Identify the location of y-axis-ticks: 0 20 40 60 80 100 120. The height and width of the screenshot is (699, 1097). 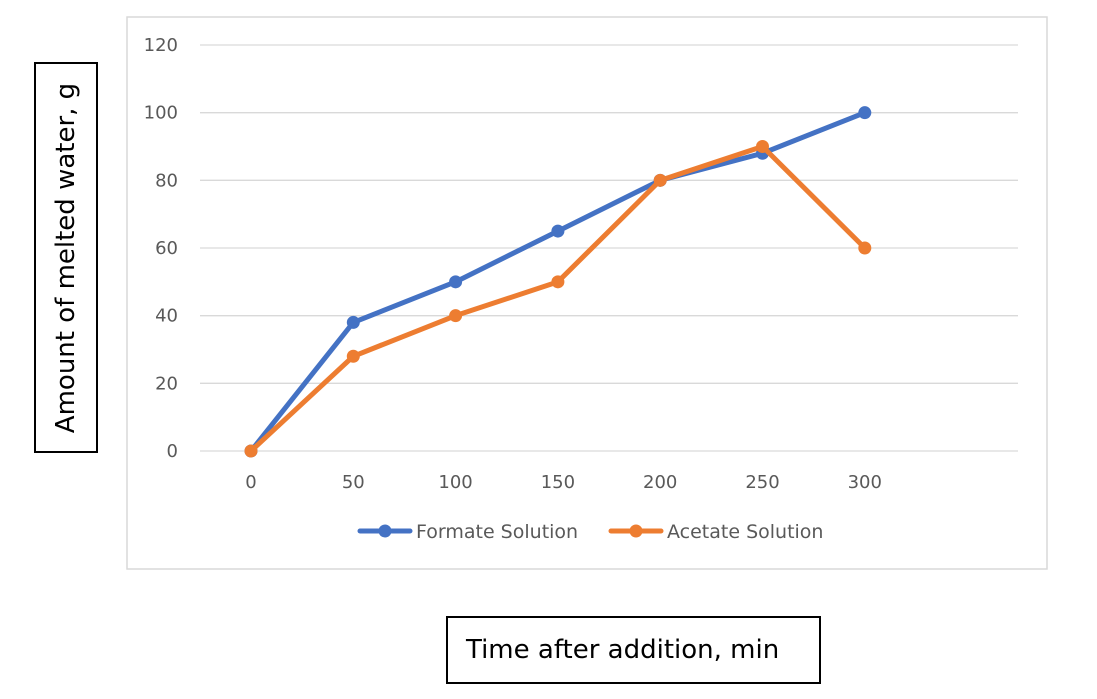
(161, 248).